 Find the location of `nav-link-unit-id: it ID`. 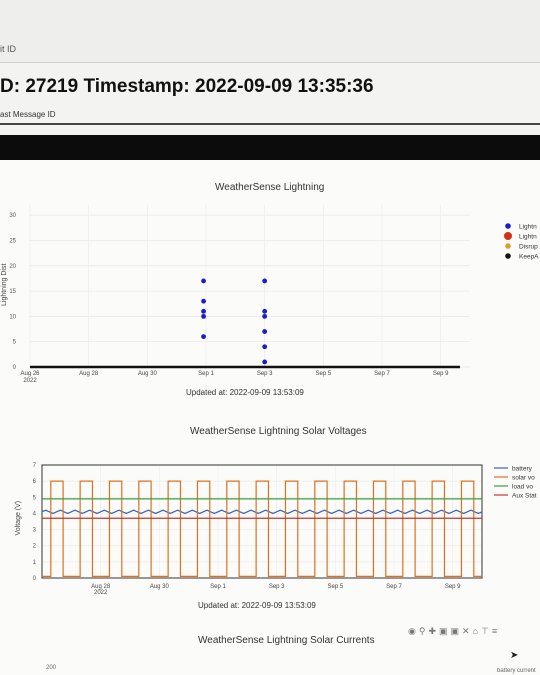

nav-link-unit-id: it ID is located at coordinates (8, 49).